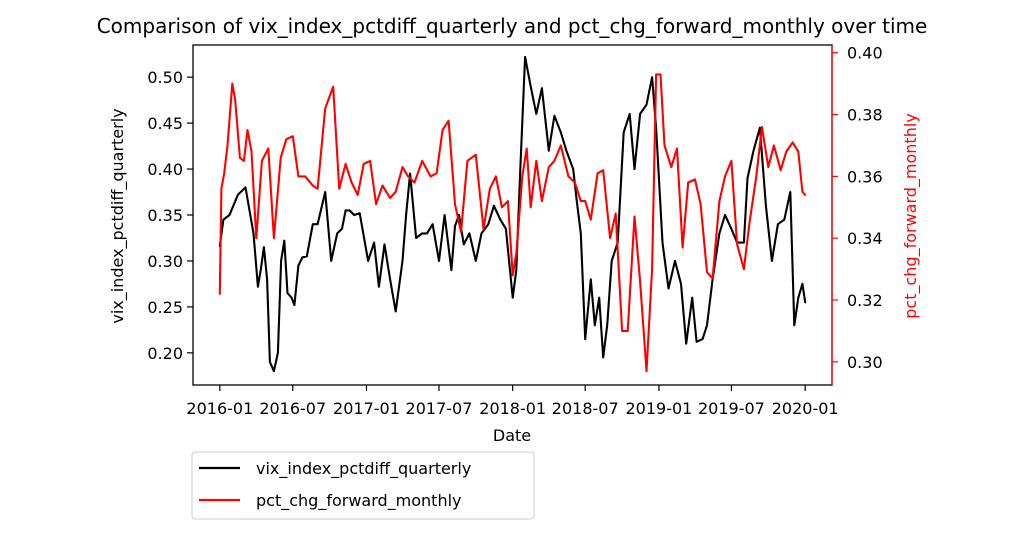  What do you see at coordinates (585, 408) in the screenshot?
I see `x-tick-label: 2018-07` at bounding box center [585, 408].